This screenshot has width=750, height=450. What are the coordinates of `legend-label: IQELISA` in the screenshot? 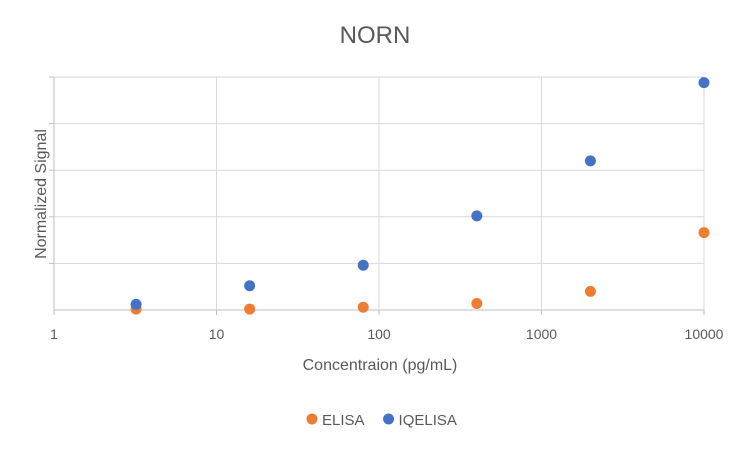 It's located at (428, 420).